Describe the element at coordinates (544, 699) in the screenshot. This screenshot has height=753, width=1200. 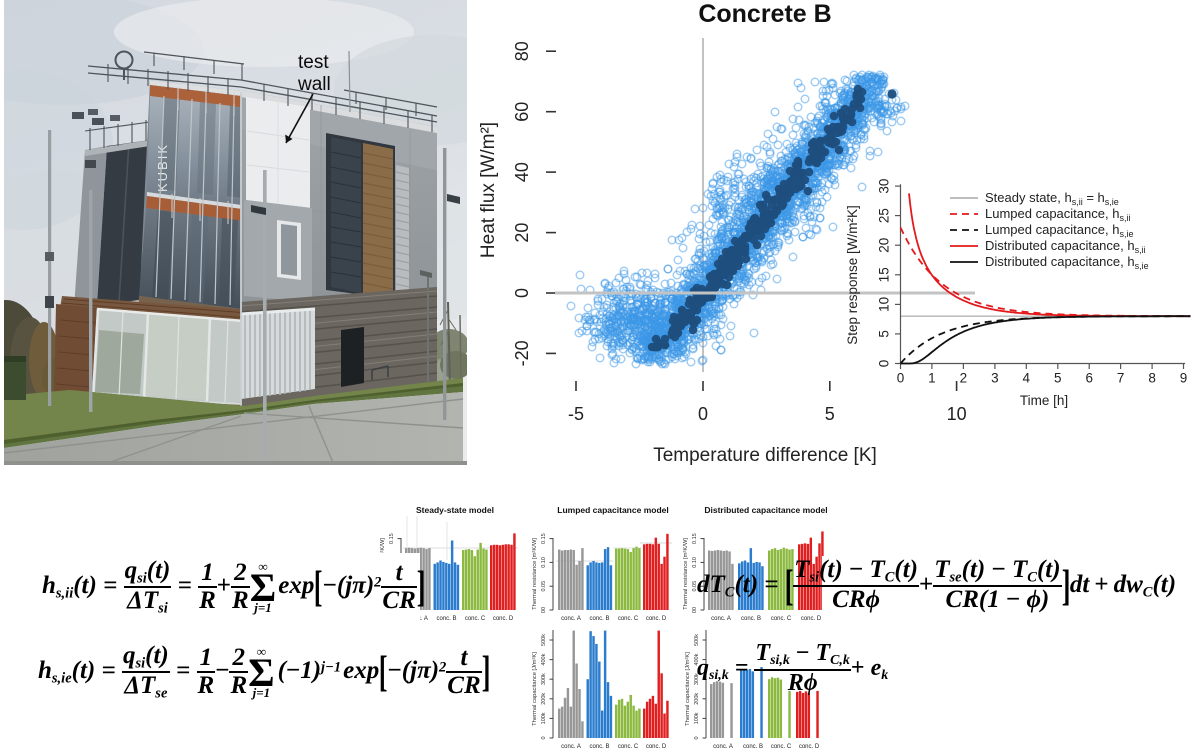
I see `svg-text: 200k` at that location.